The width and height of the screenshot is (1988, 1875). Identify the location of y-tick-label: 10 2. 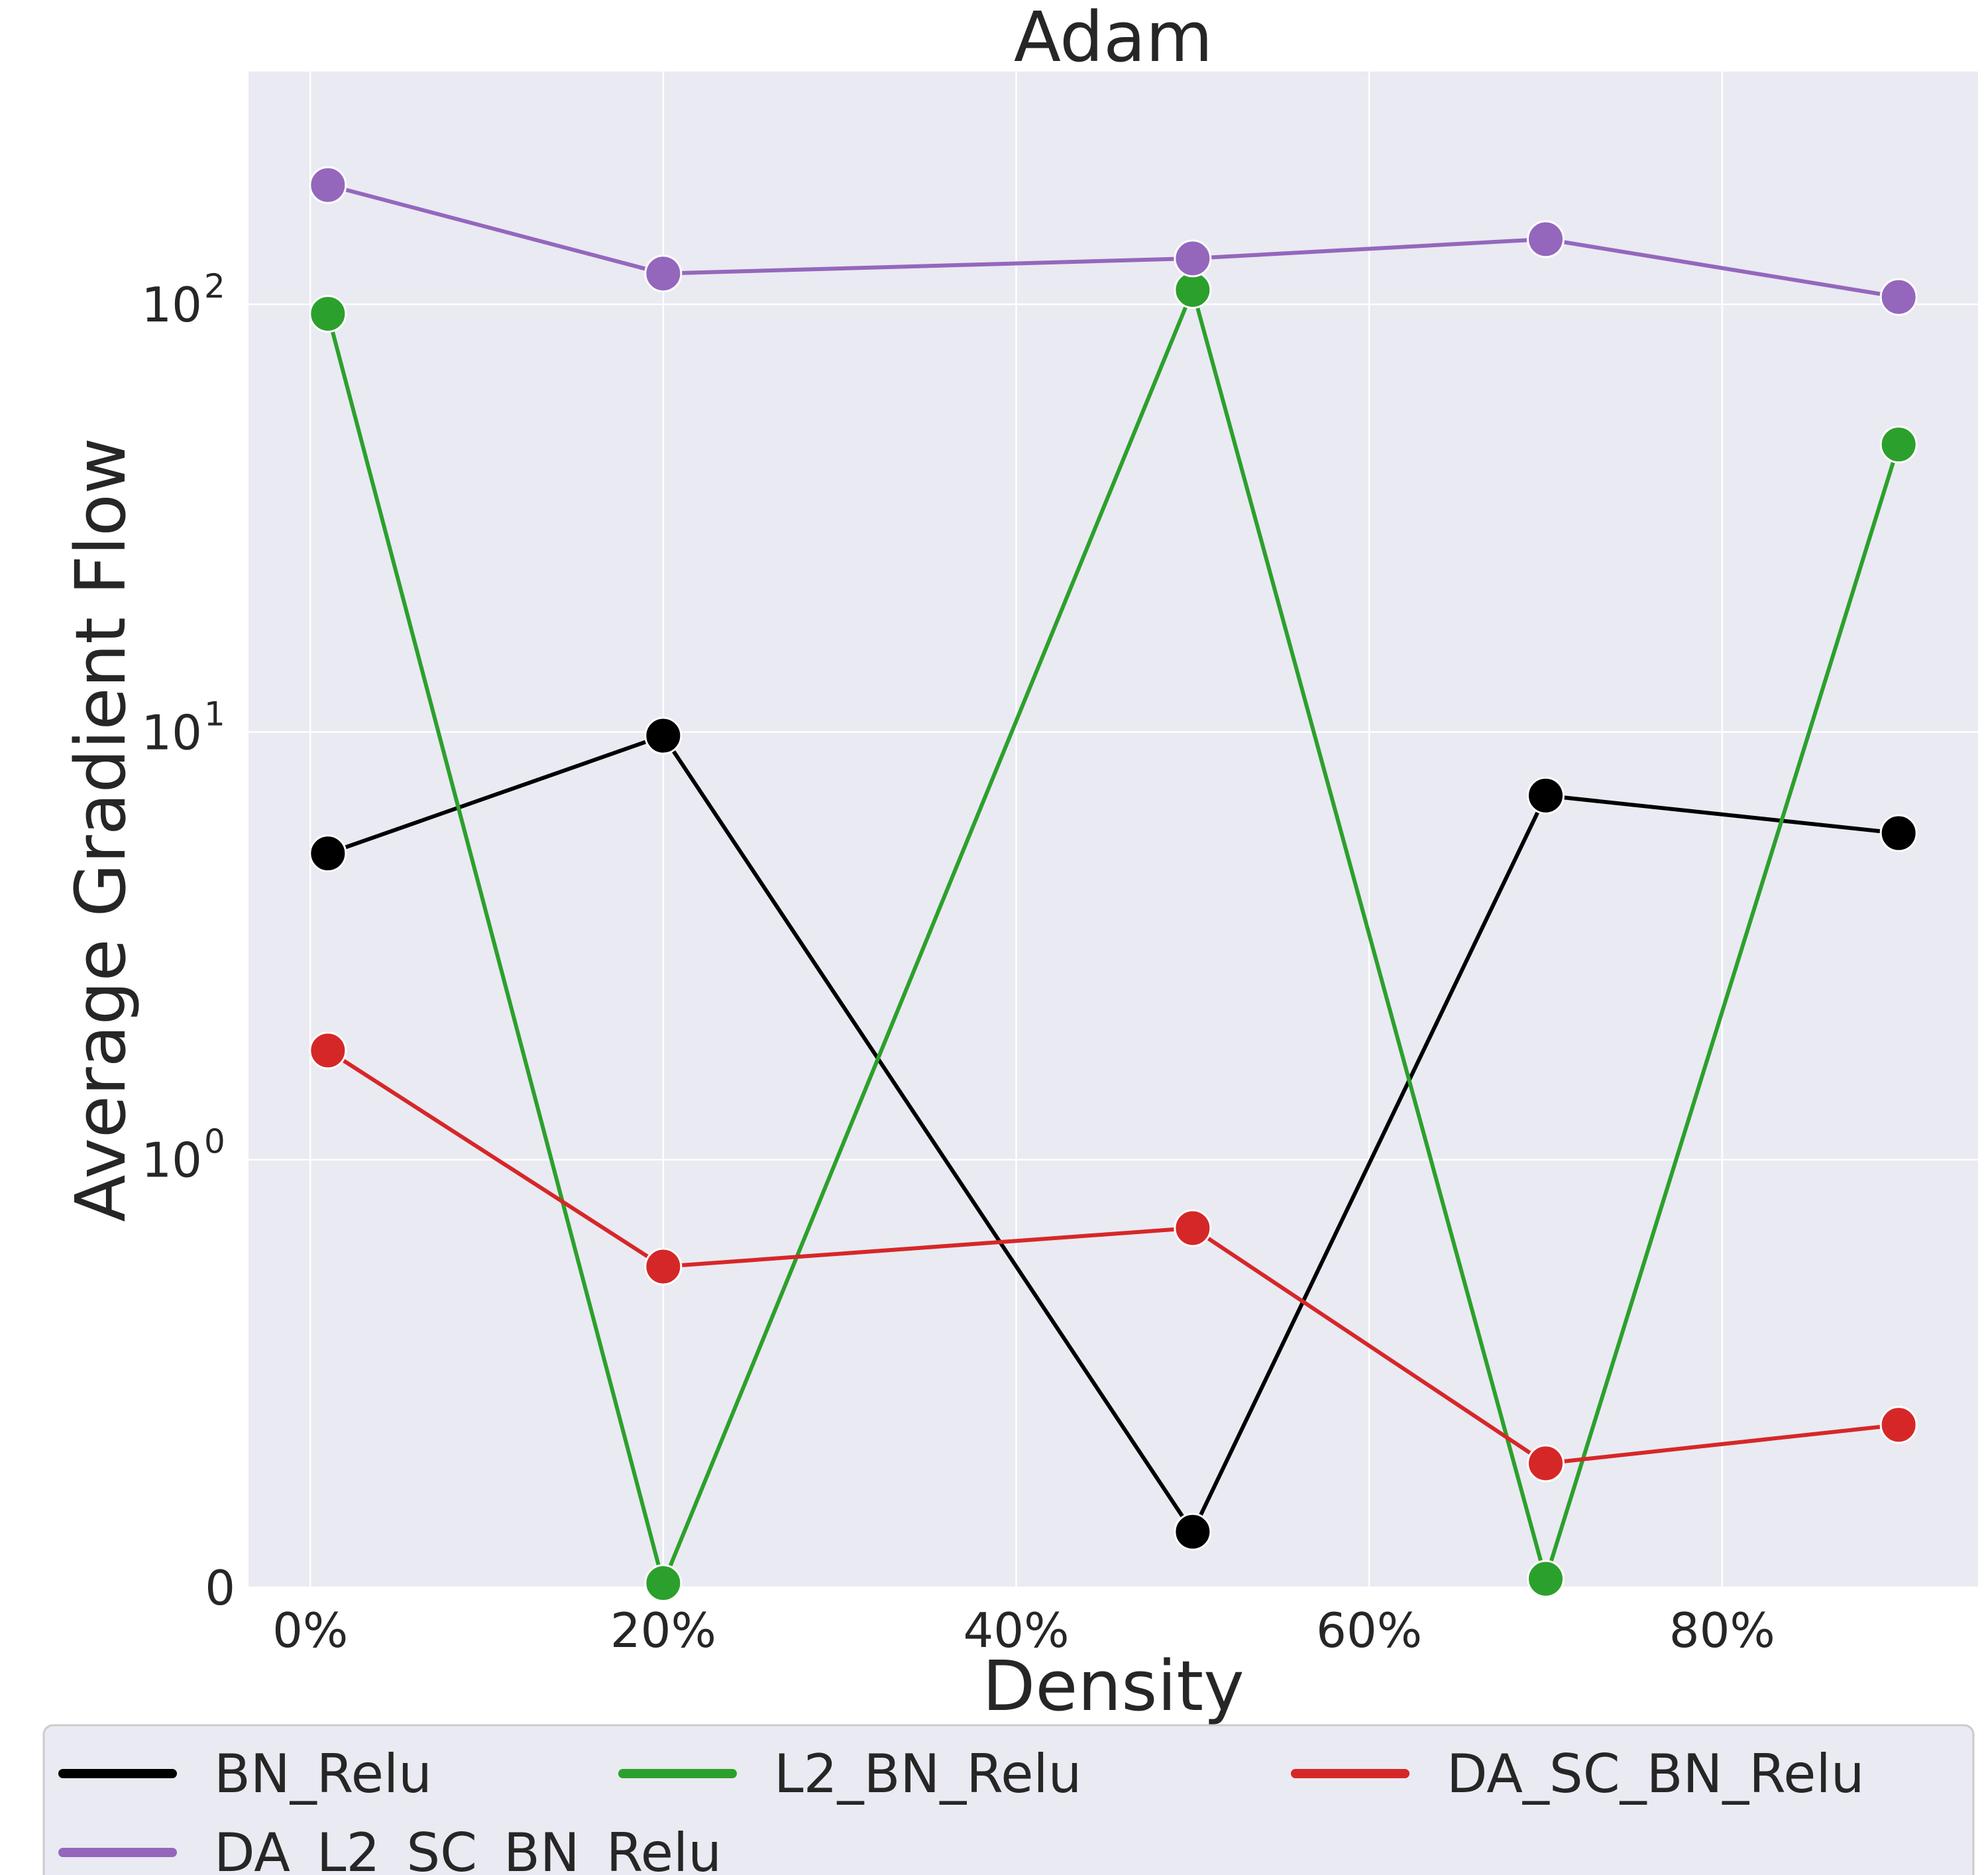
(183, 300).